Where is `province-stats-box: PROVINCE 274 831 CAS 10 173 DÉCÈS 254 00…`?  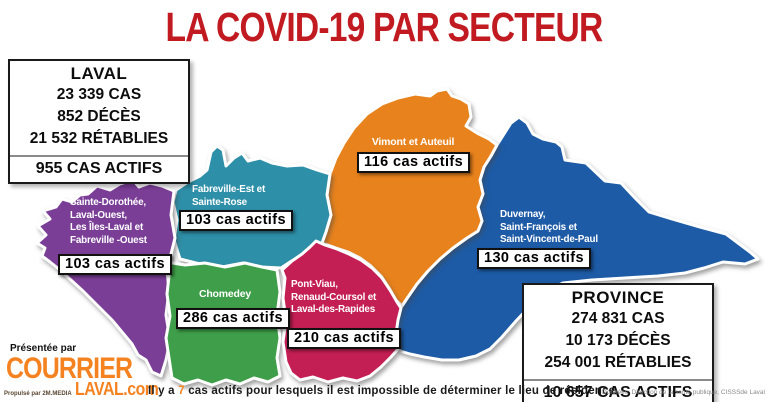
province-stats-box: PROVINCE 274 831 CAS 10 173 DÉCÈS 254 00… is located at coordinates (618, 342).